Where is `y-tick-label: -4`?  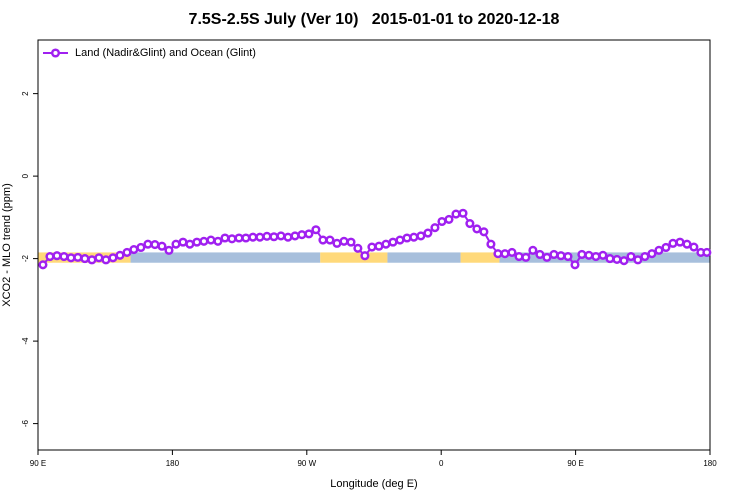
y-tick-label: -4 is located at coordinates (25, 341).